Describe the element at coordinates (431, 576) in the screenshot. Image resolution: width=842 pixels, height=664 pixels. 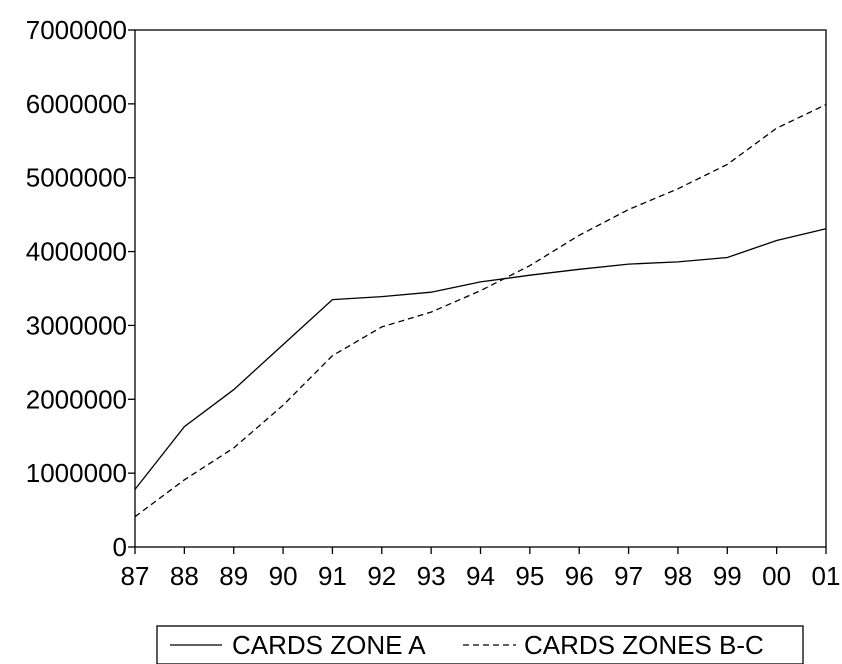
I see `x-tick-label: 93` at that location.